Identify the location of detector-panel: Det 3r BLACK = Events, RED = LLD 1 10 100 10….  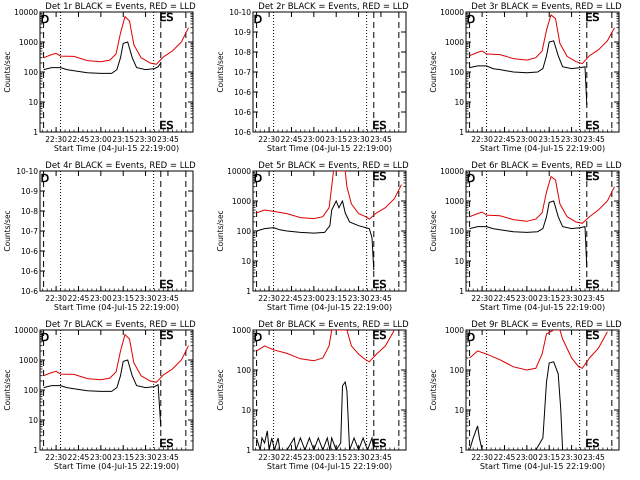
(525, 77).